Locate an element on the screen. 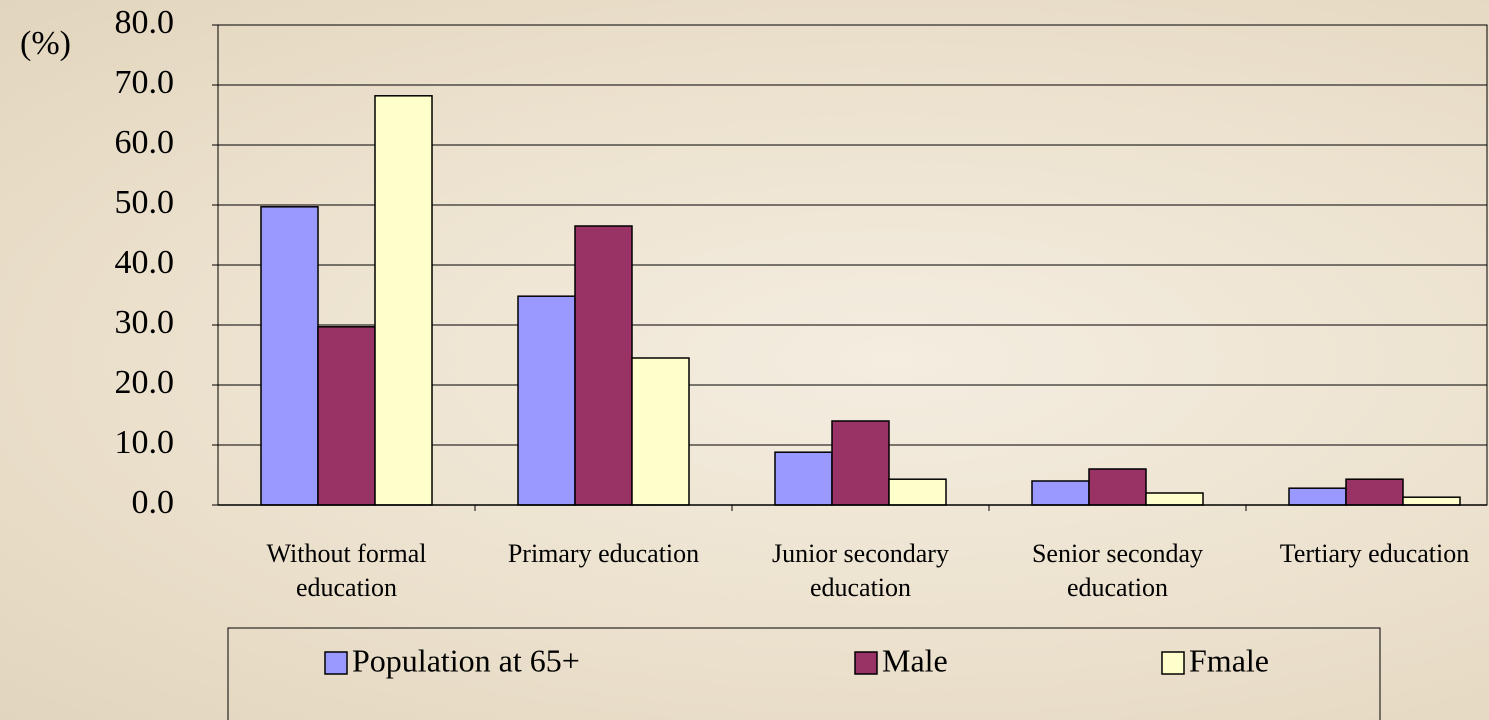 Image resolution: width=1489 pixels, height=720 pixels. legend-label: Population at 65+ is located at coordinates (466, 660).